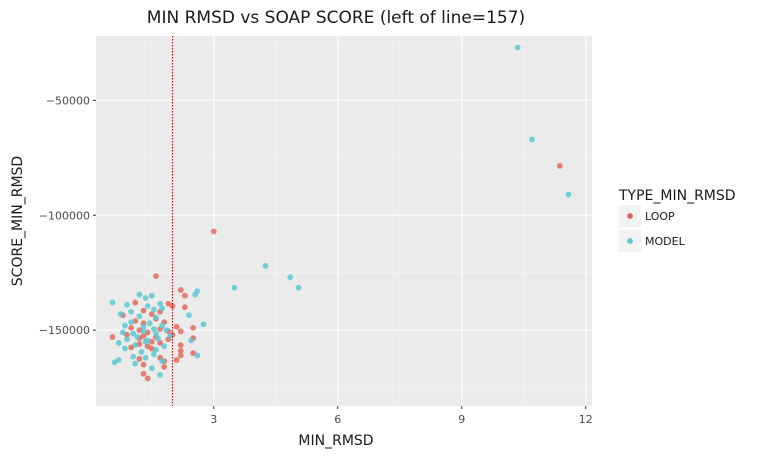 Image resolution: width=772 pixels, height=458 pixels. What do you see at coordinates (630, 216) in the screenshot?
I see `legend-marker-loop` at bounding box center [630, 216].